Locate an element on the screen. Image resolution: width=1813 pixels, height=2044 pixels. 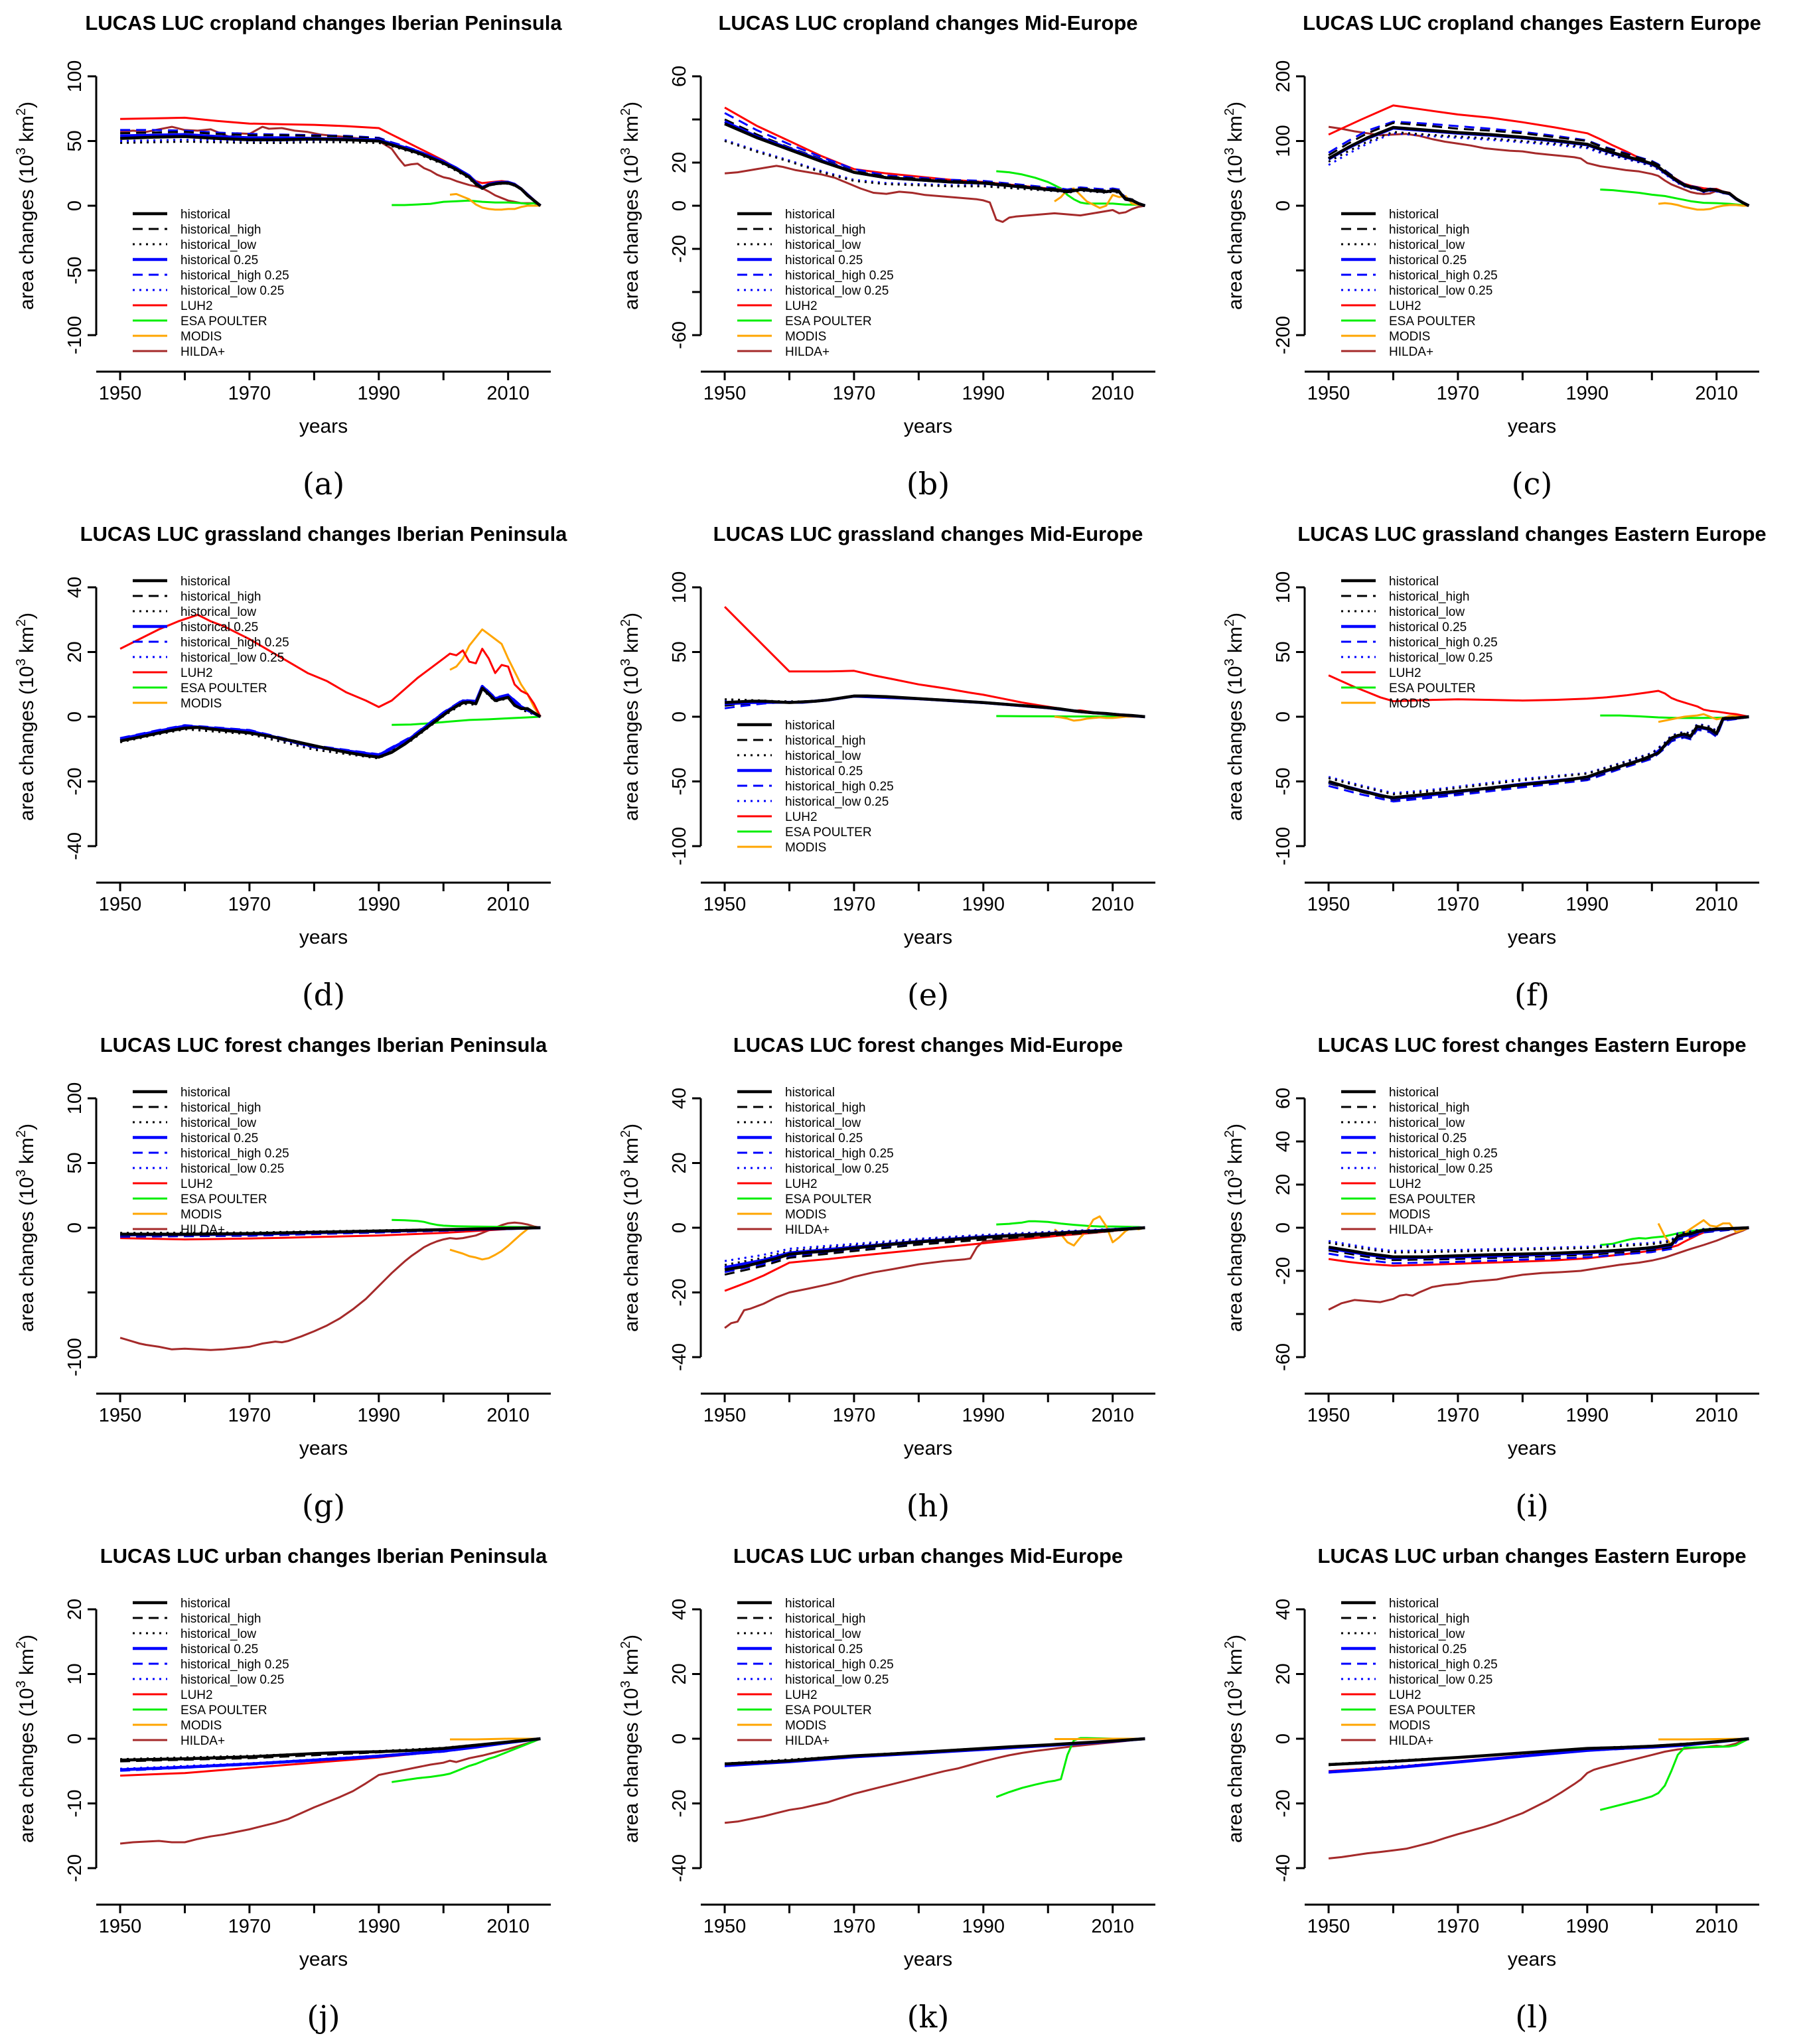
y-tick-label: -100 is located at coordinates (679, 846).